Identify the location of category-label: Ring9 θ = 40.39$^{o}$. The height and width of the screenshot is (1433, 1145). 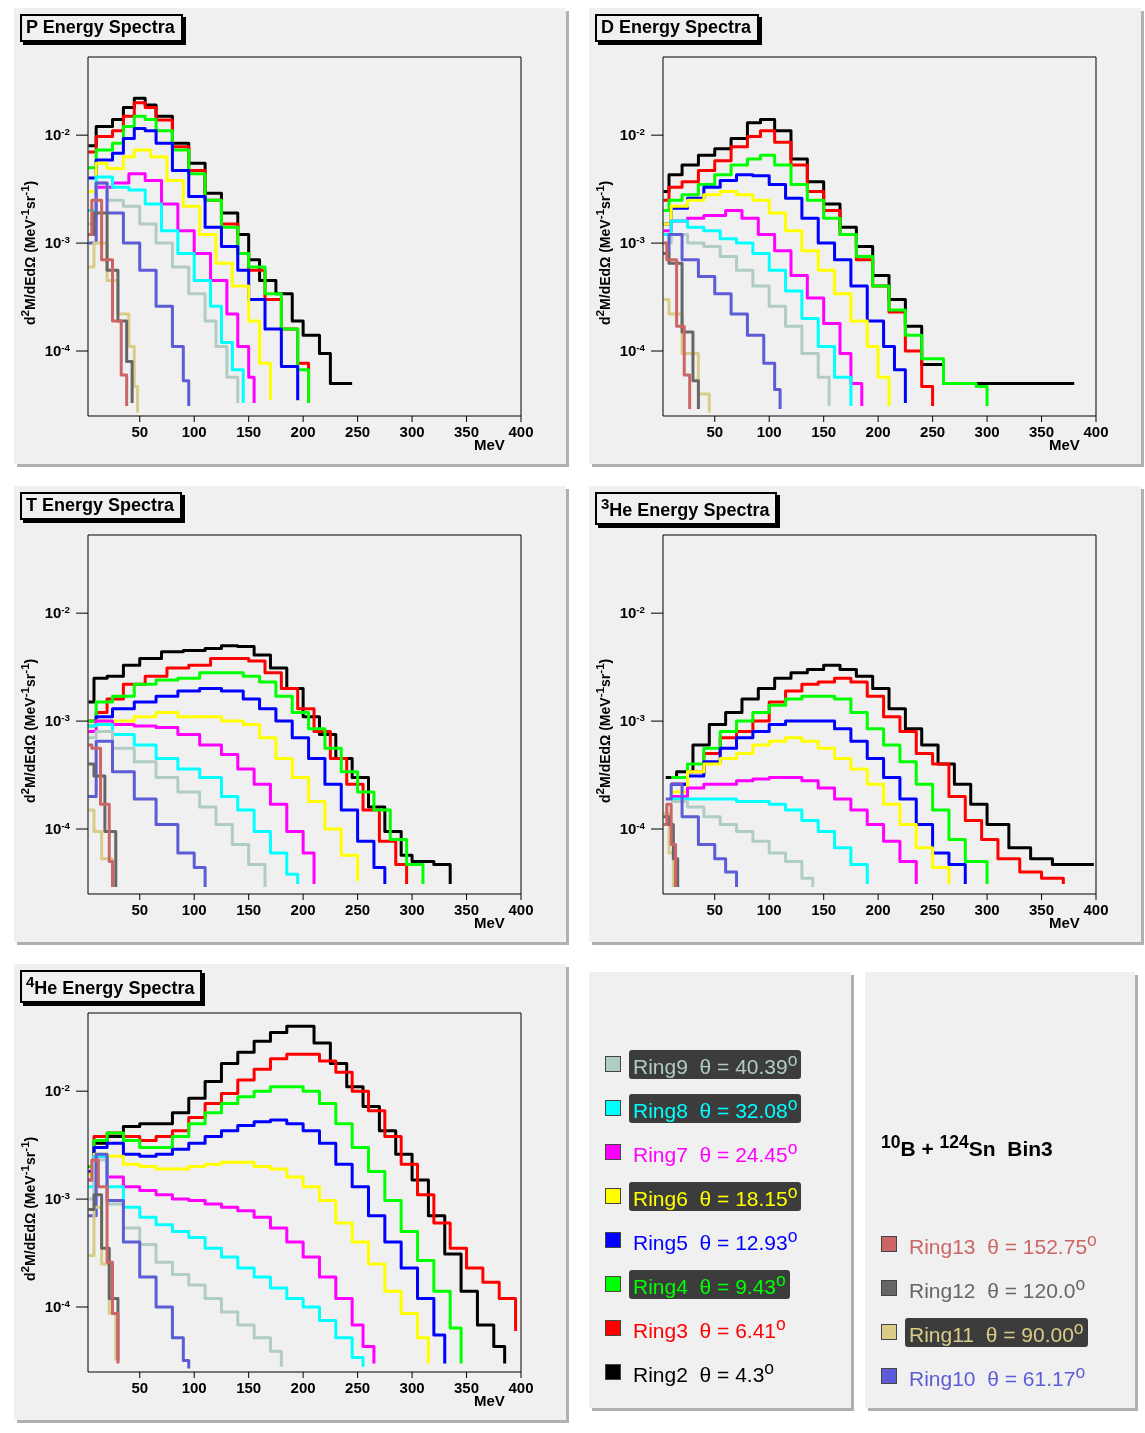
(715, 1064).